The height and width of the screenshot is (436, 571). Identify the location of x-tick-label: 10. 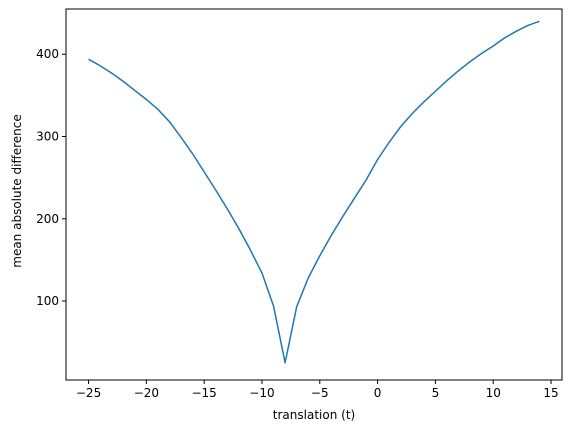
(493, 393).